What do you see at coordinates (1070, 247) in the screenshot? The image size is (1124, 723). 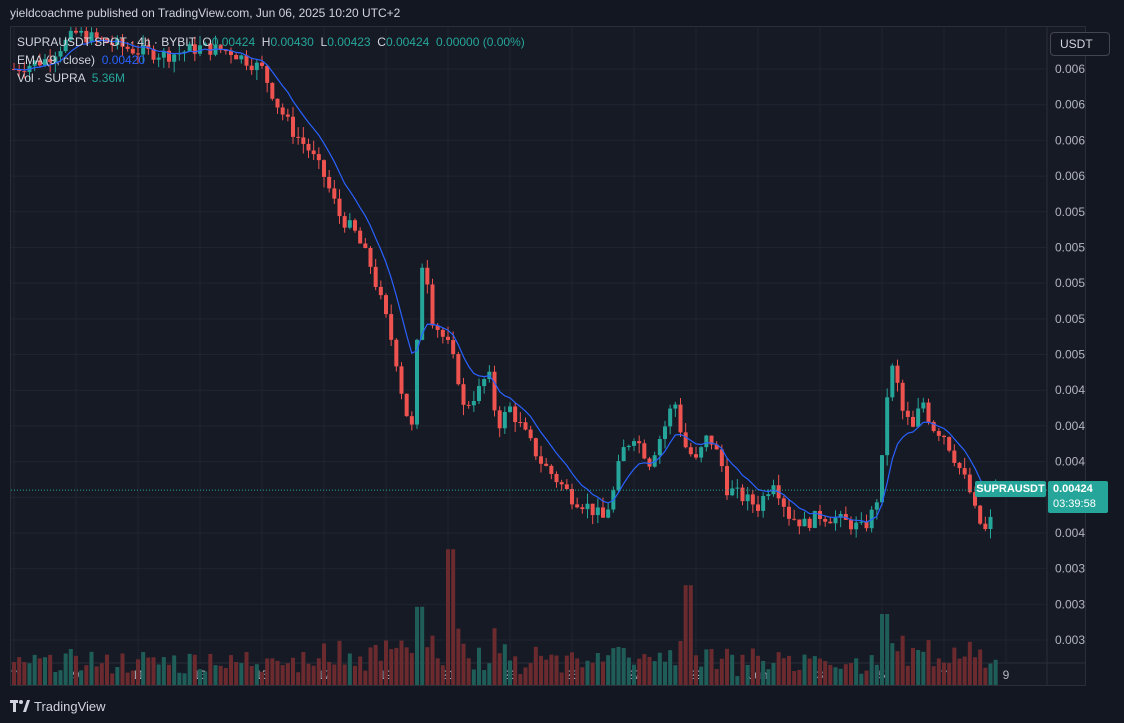 I see `y-tick-label: 0.00560` at bounding box center [1070, 247].